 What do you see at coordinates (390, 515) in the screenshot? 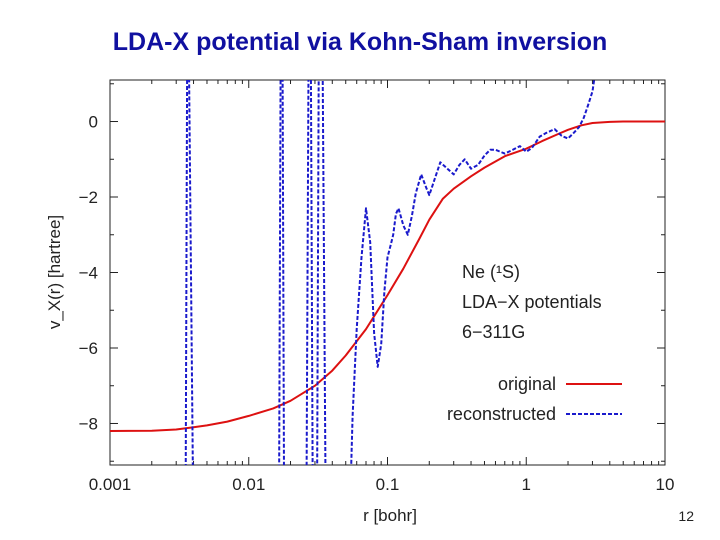
I see `x-axis-label: r [bohr]` at bounding box center [390, 515].